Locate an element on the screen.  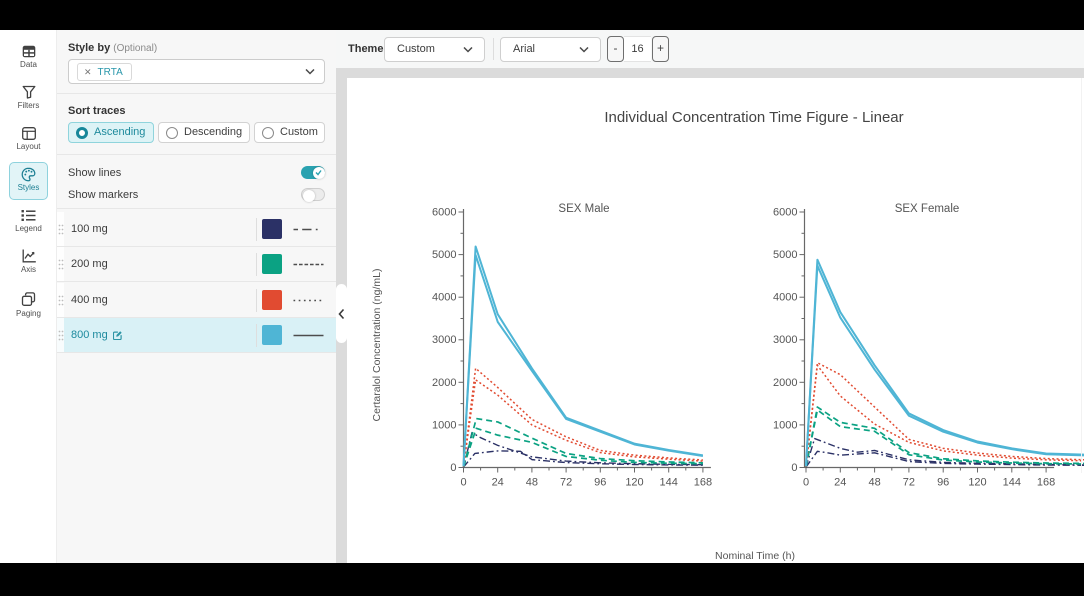
svg-text: SEX Female is located at coordinates (927, 209).